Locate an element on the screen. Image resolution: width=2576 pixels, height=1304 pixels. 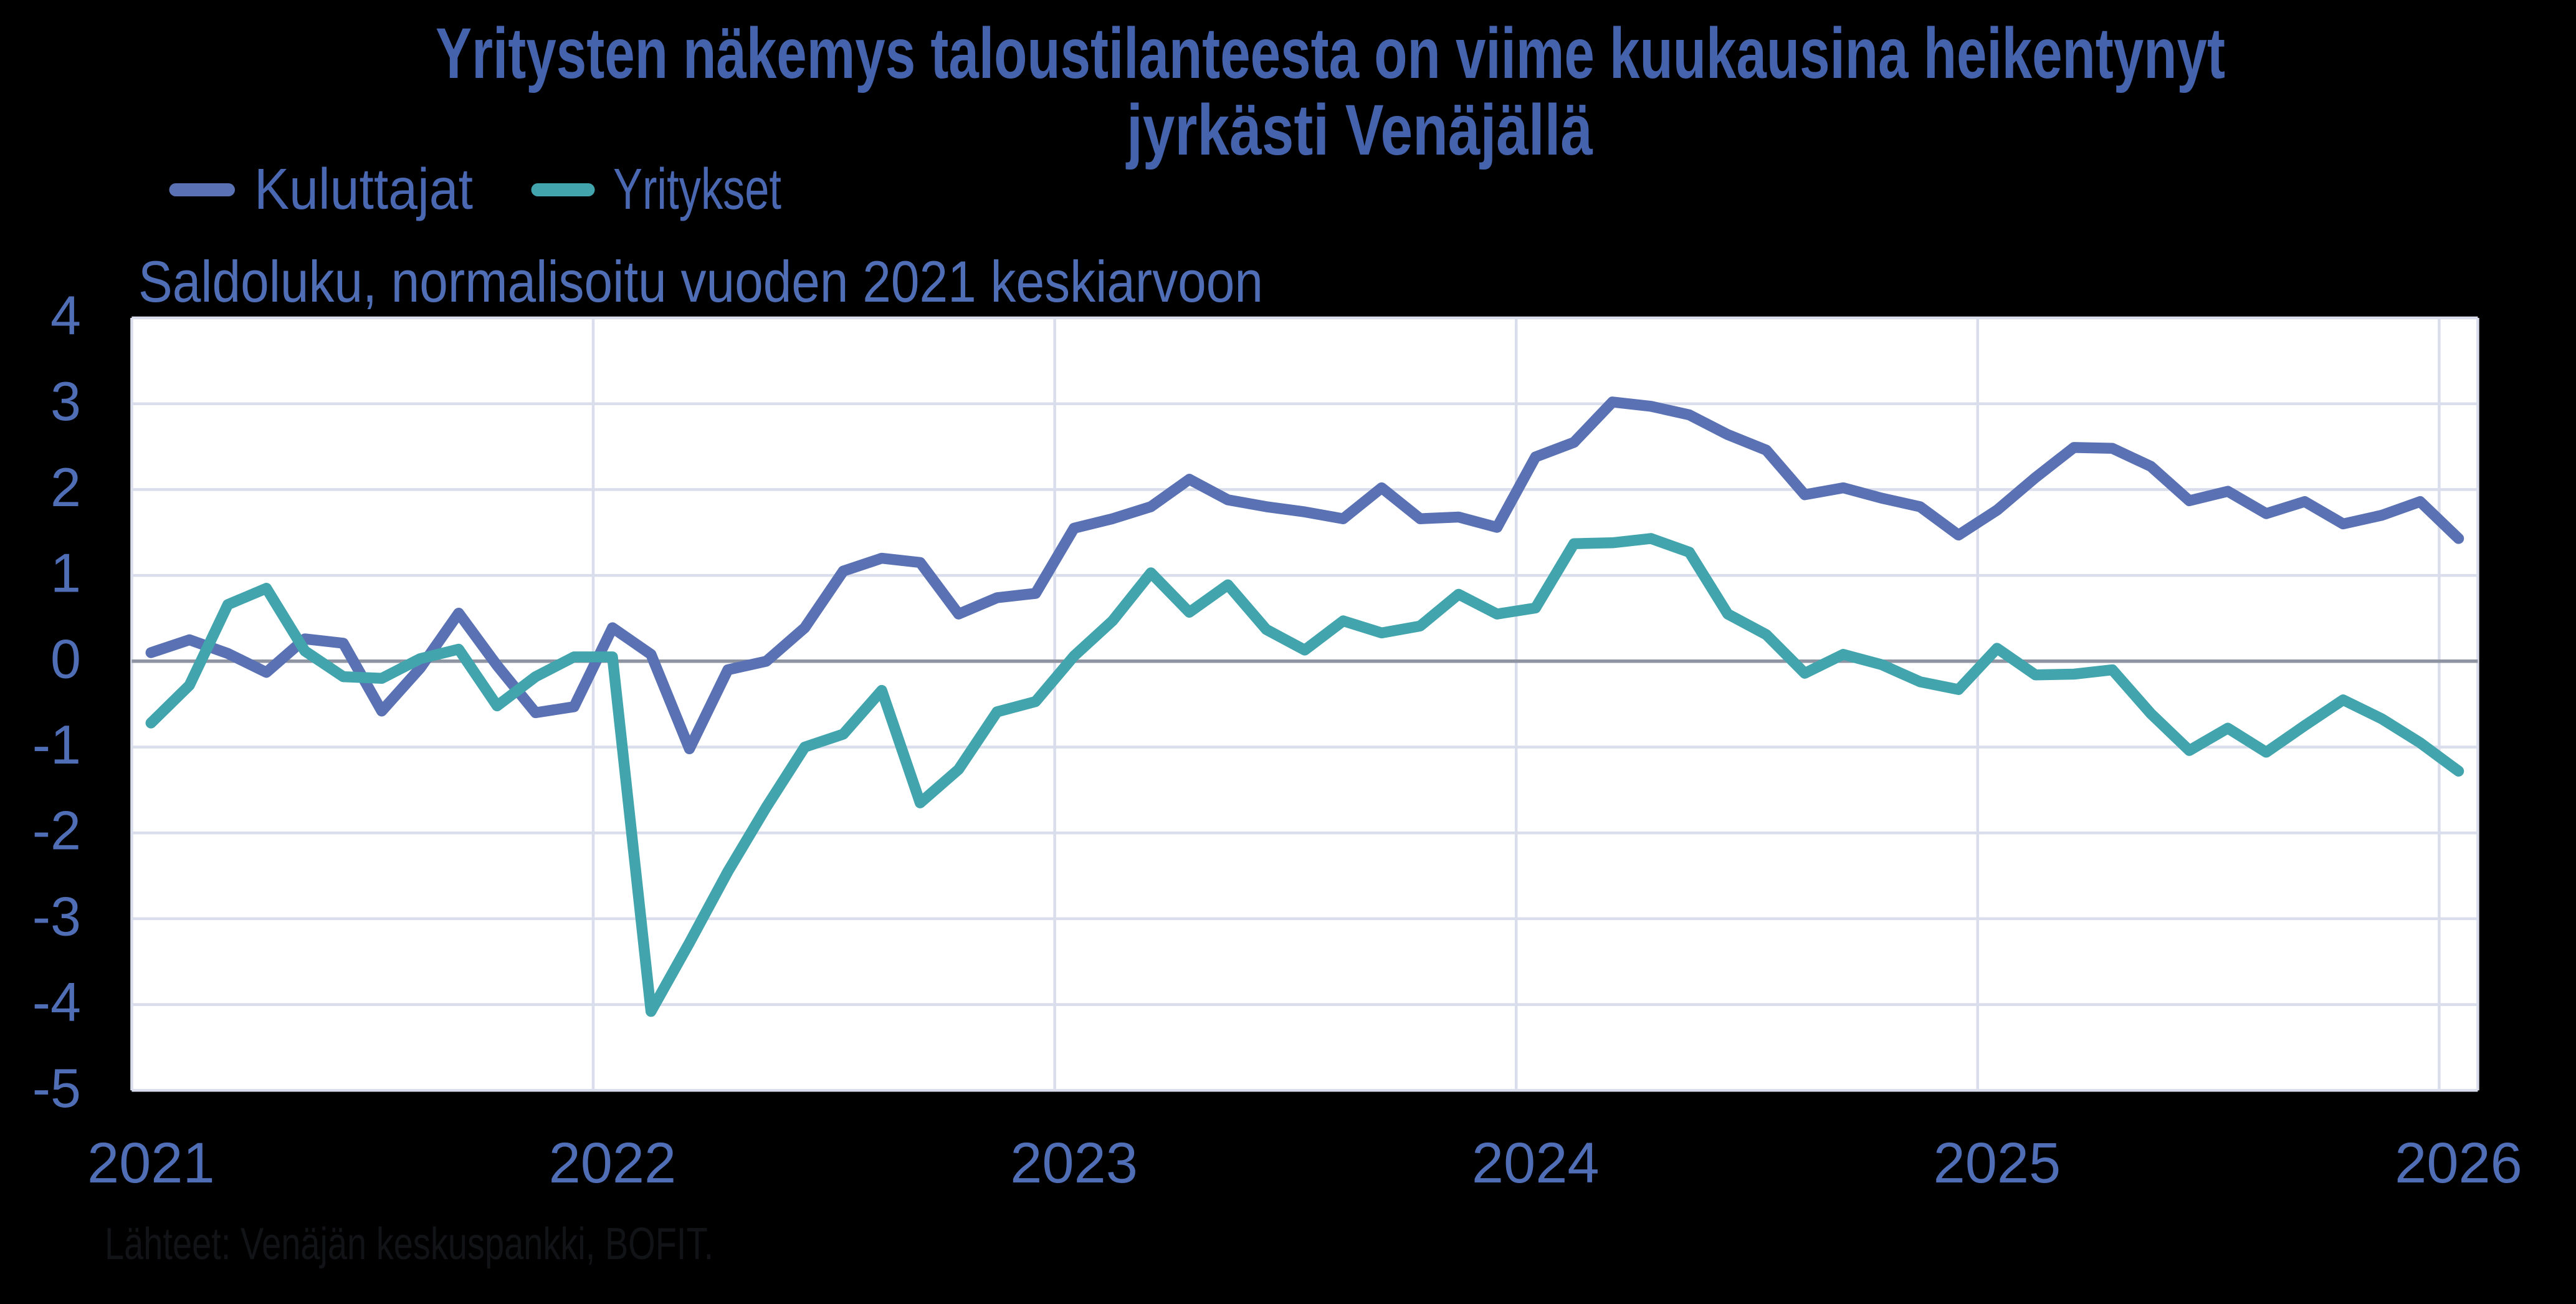
svg-text: 2 is located at coordinates (65, 487).